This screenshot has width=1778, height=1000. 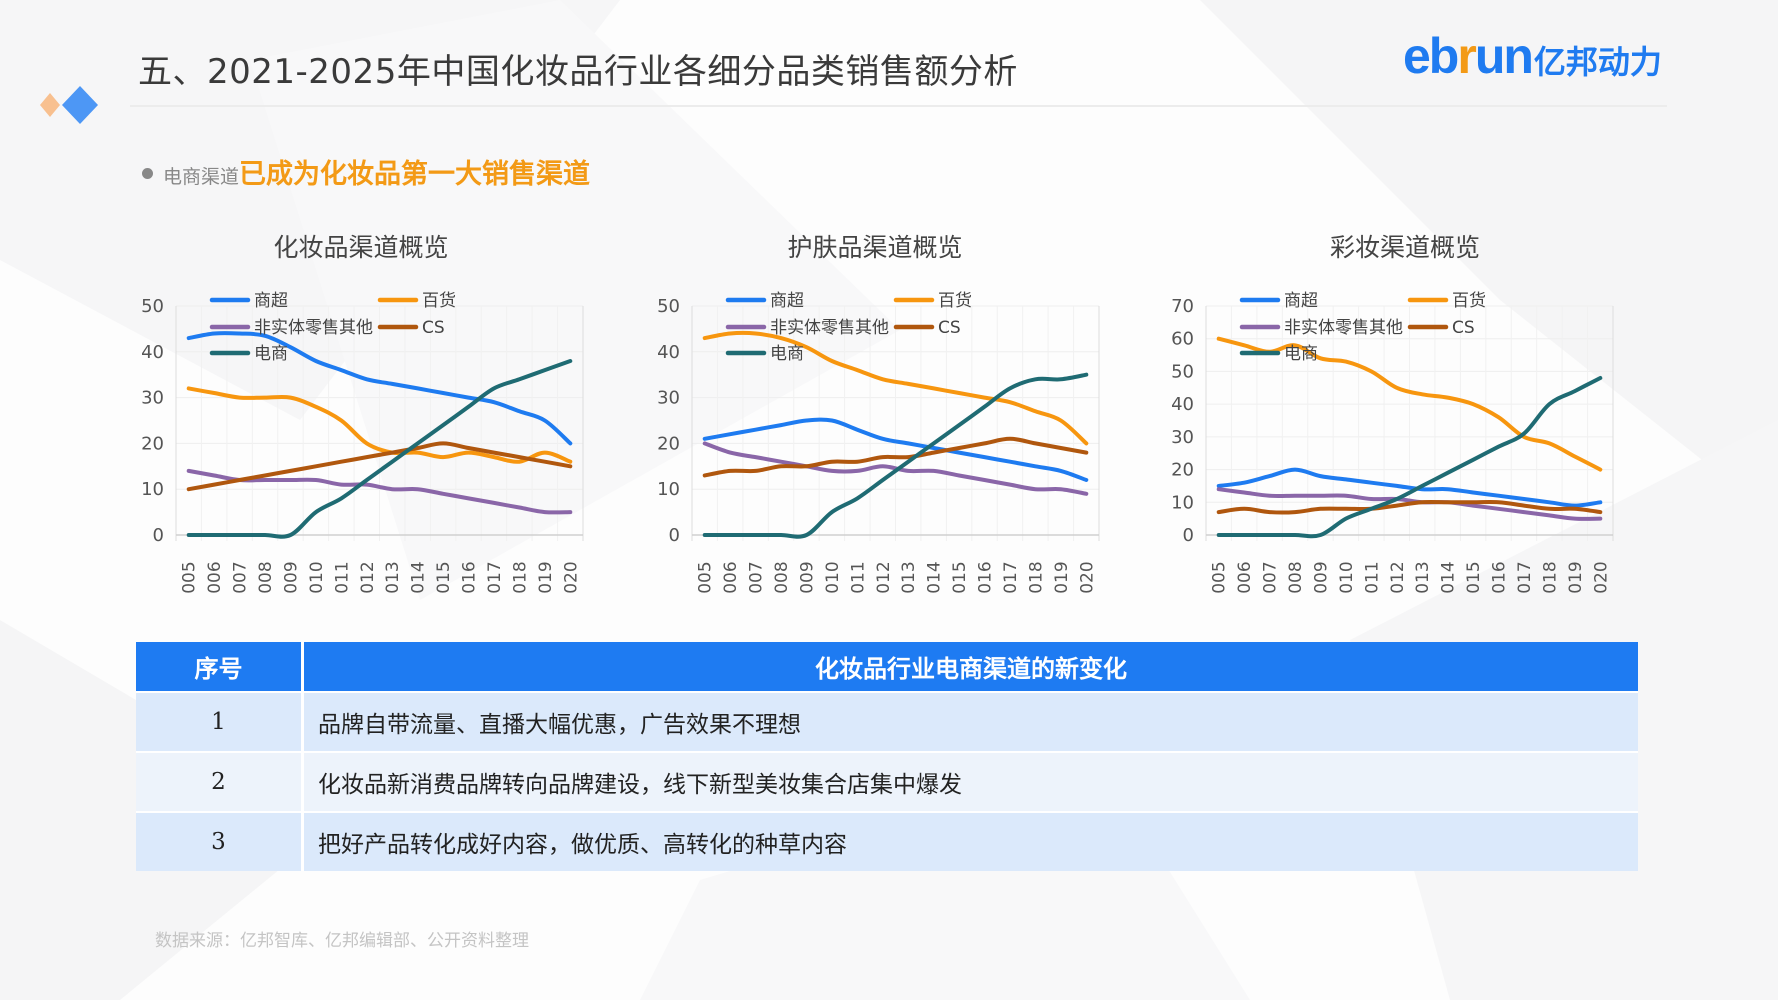 I want to click on ebrun-logo: ebrun亿邦动力, so click(x=1532, y=56).